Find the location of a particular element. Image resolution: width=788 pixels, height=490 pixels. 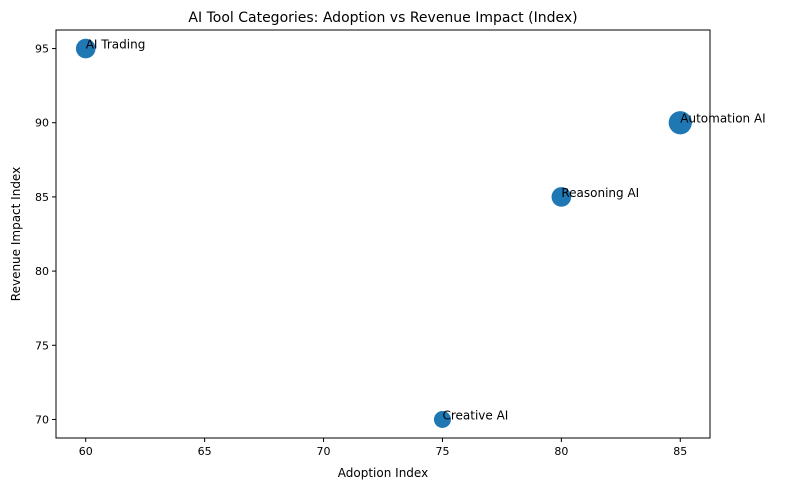

x-axis-label: Adoption Index is located at coordinates (383, 473).